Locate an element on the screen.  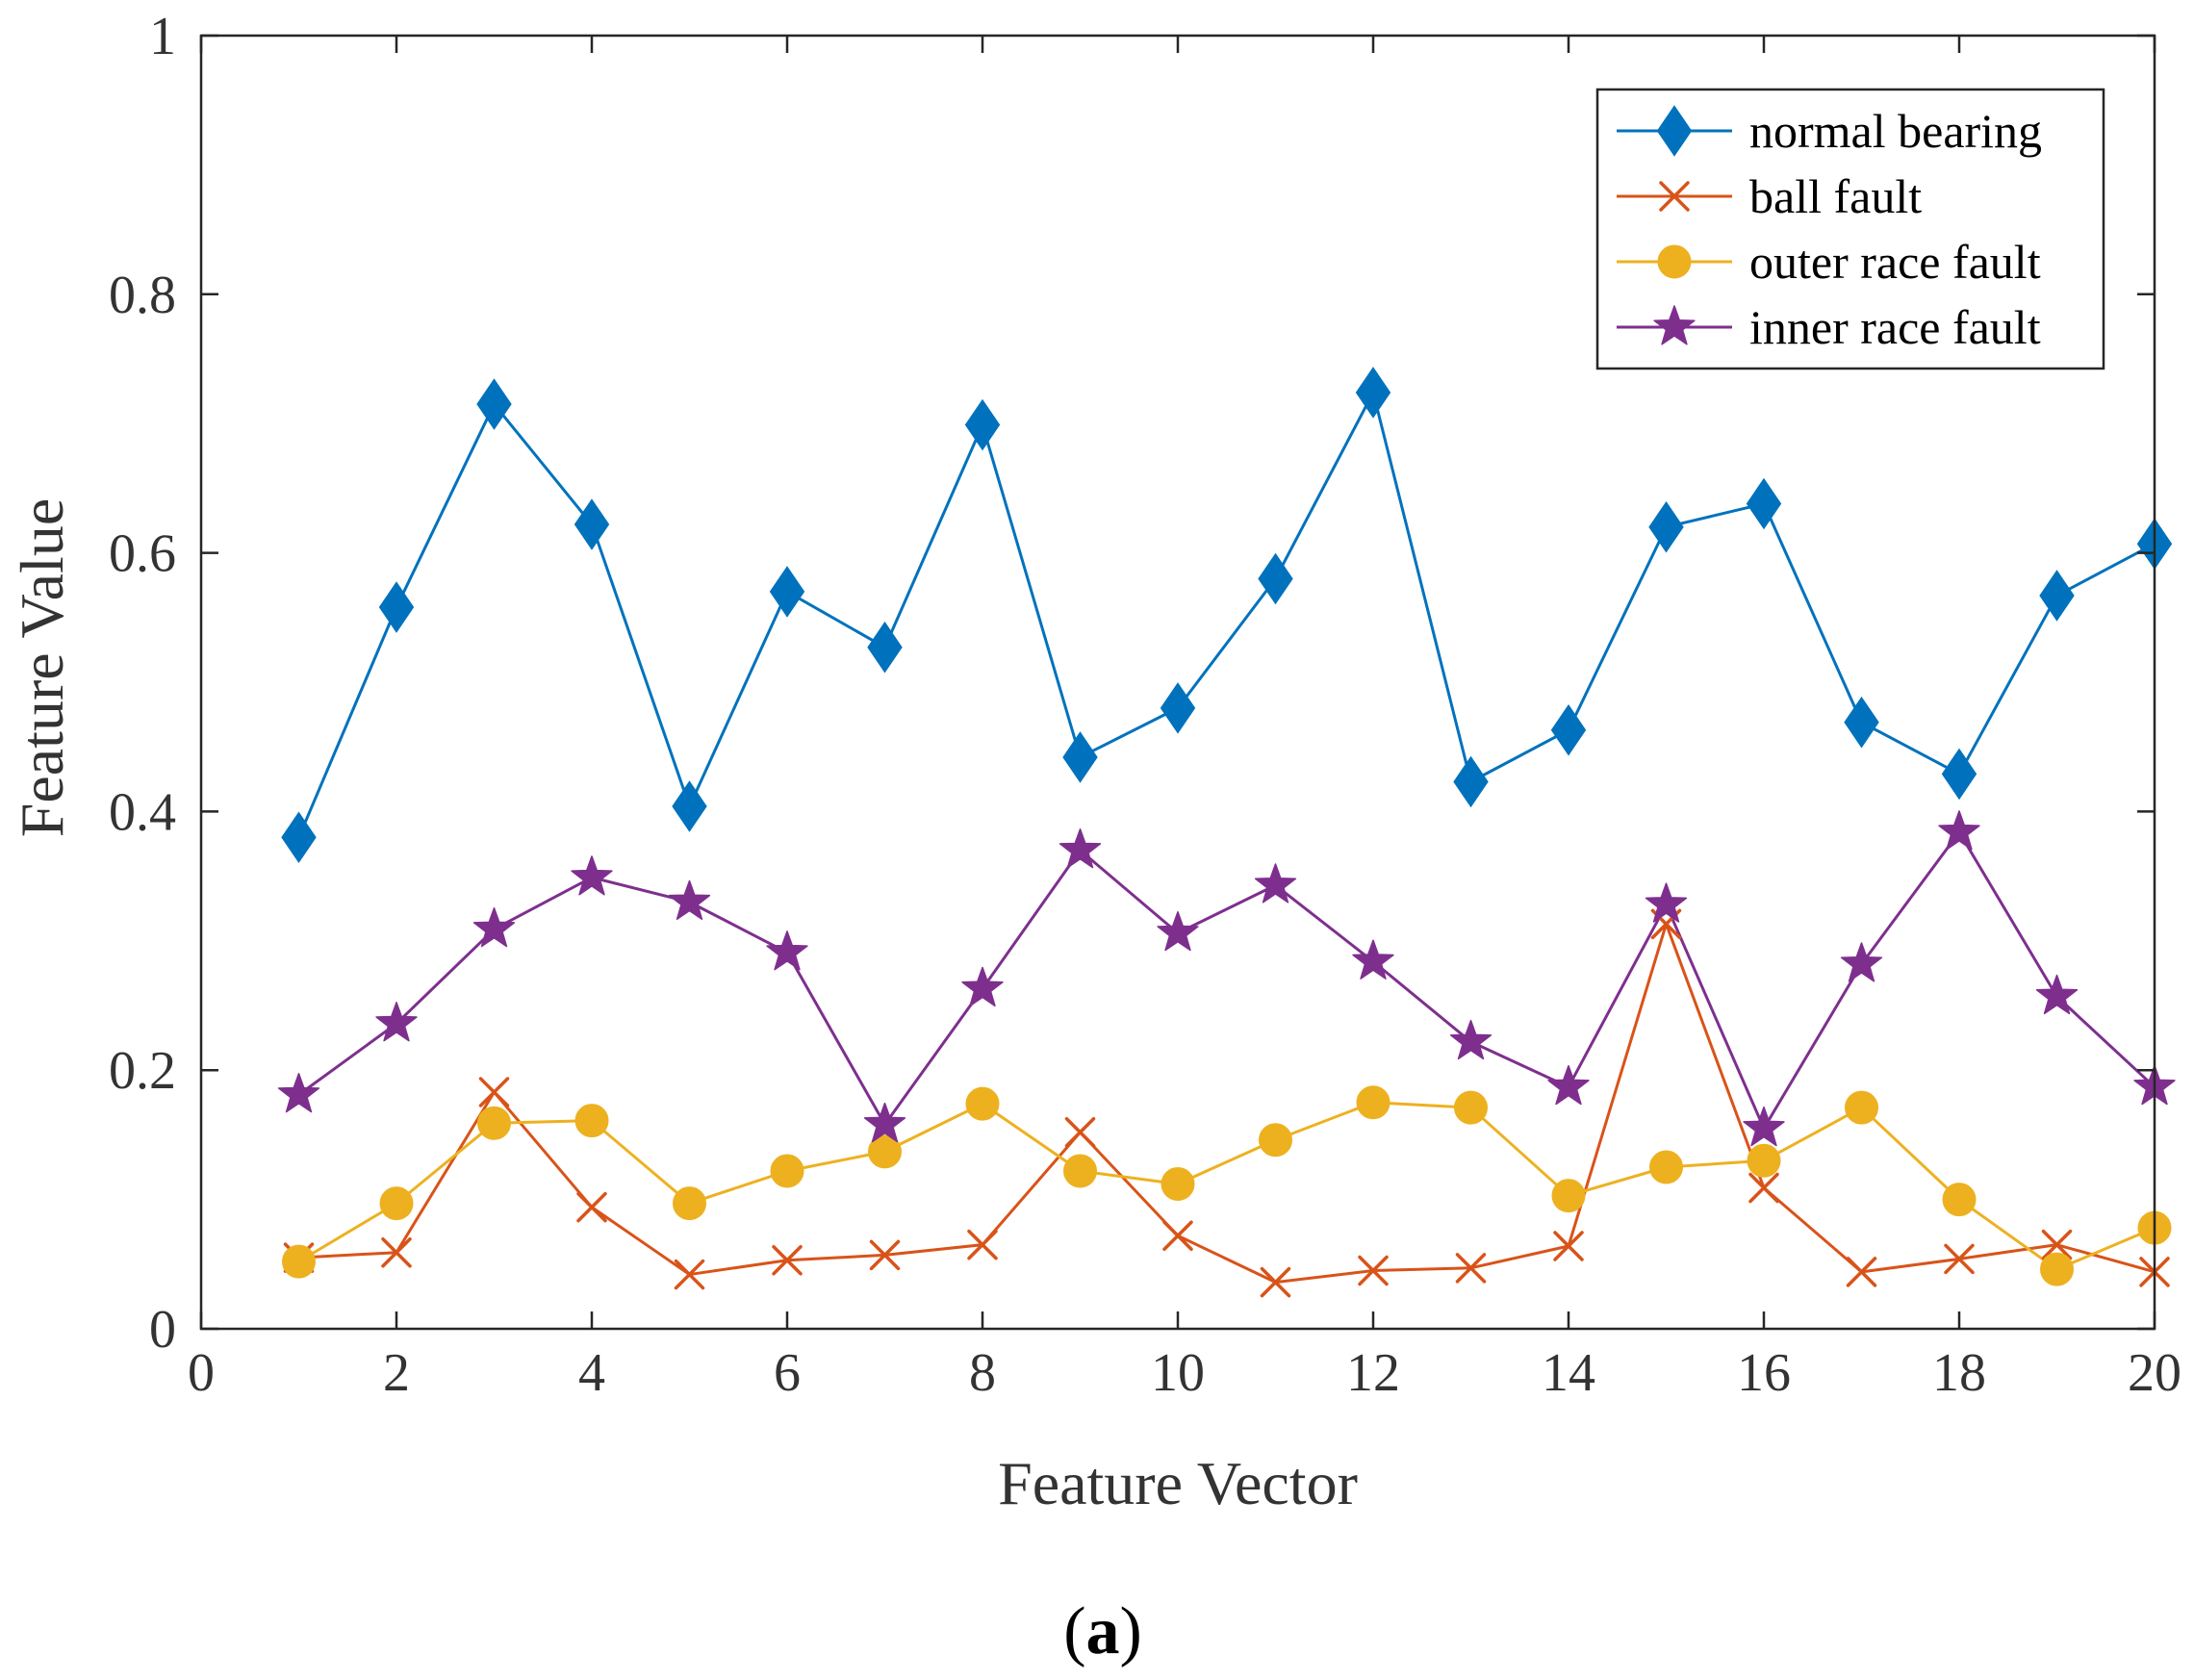
legend-item-ball-fault: ball fault is located at coordinates (1769, 196).